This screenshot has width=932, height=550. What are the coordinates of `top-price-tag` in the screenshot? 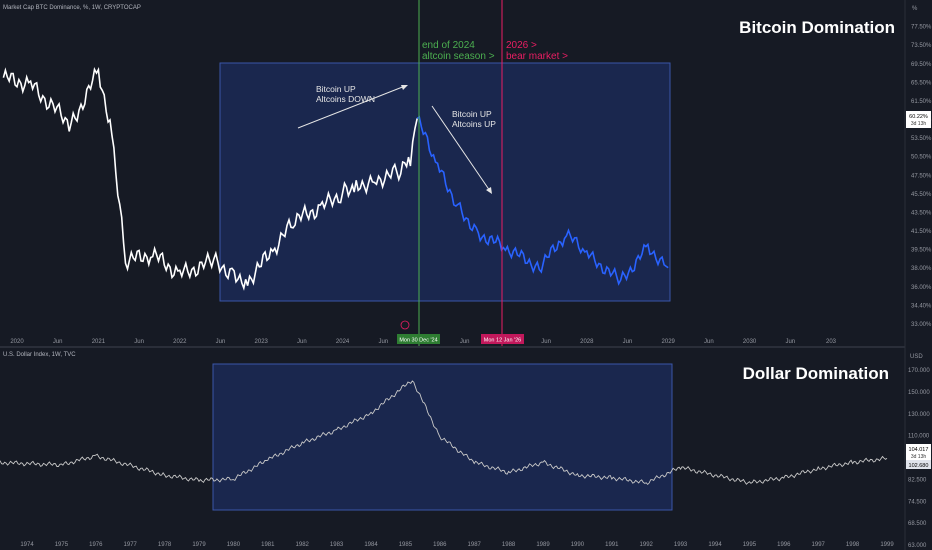 It's located at (918, 119).